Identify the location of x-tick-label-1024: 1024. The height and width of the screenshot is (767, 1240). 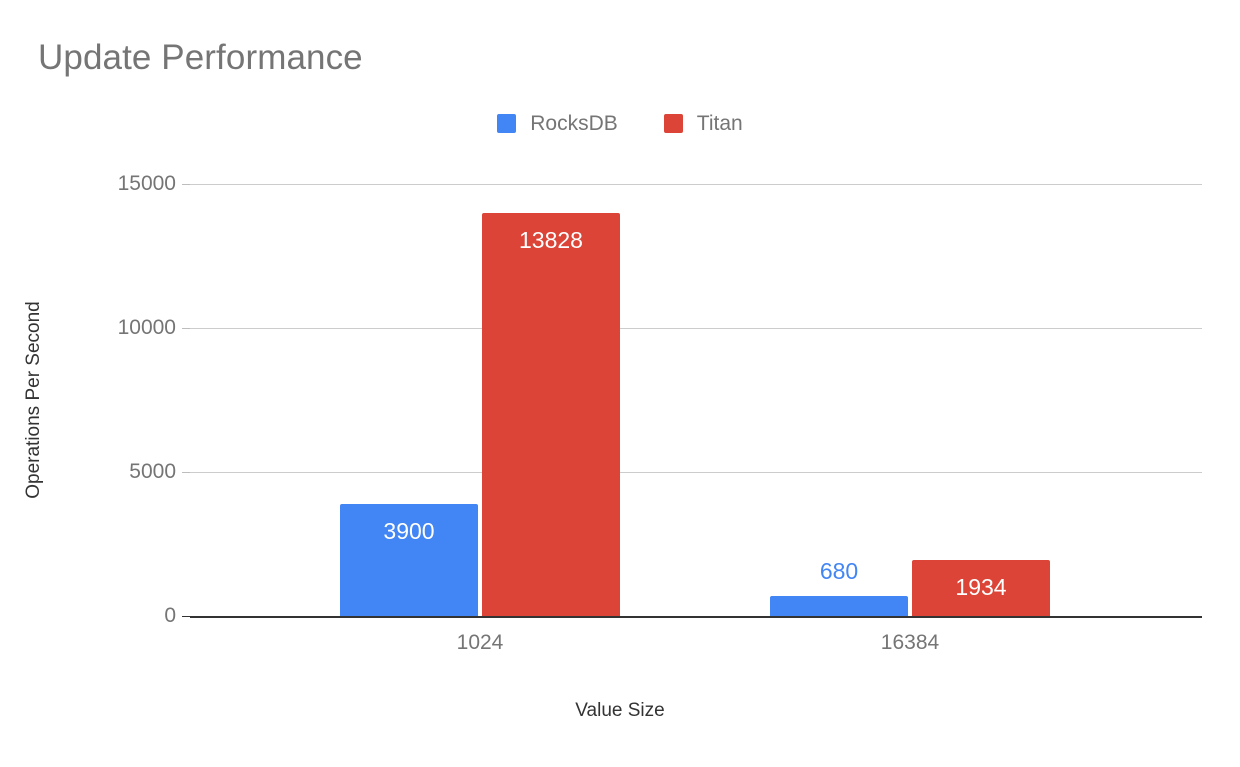
(480, 642).